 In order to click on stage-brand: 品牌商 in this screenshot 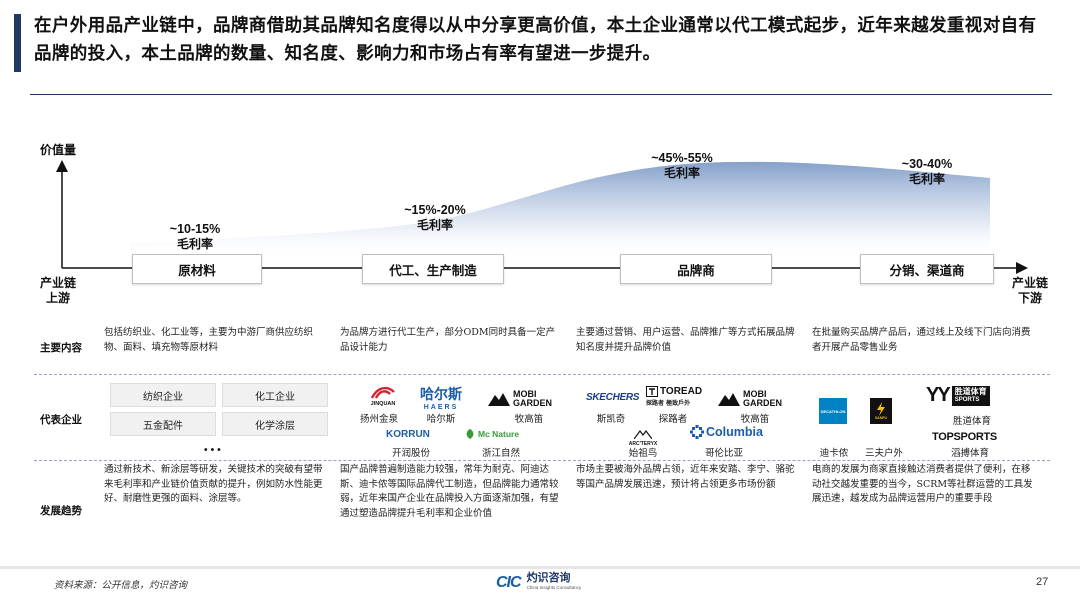, I will do `click(696, 269)`.